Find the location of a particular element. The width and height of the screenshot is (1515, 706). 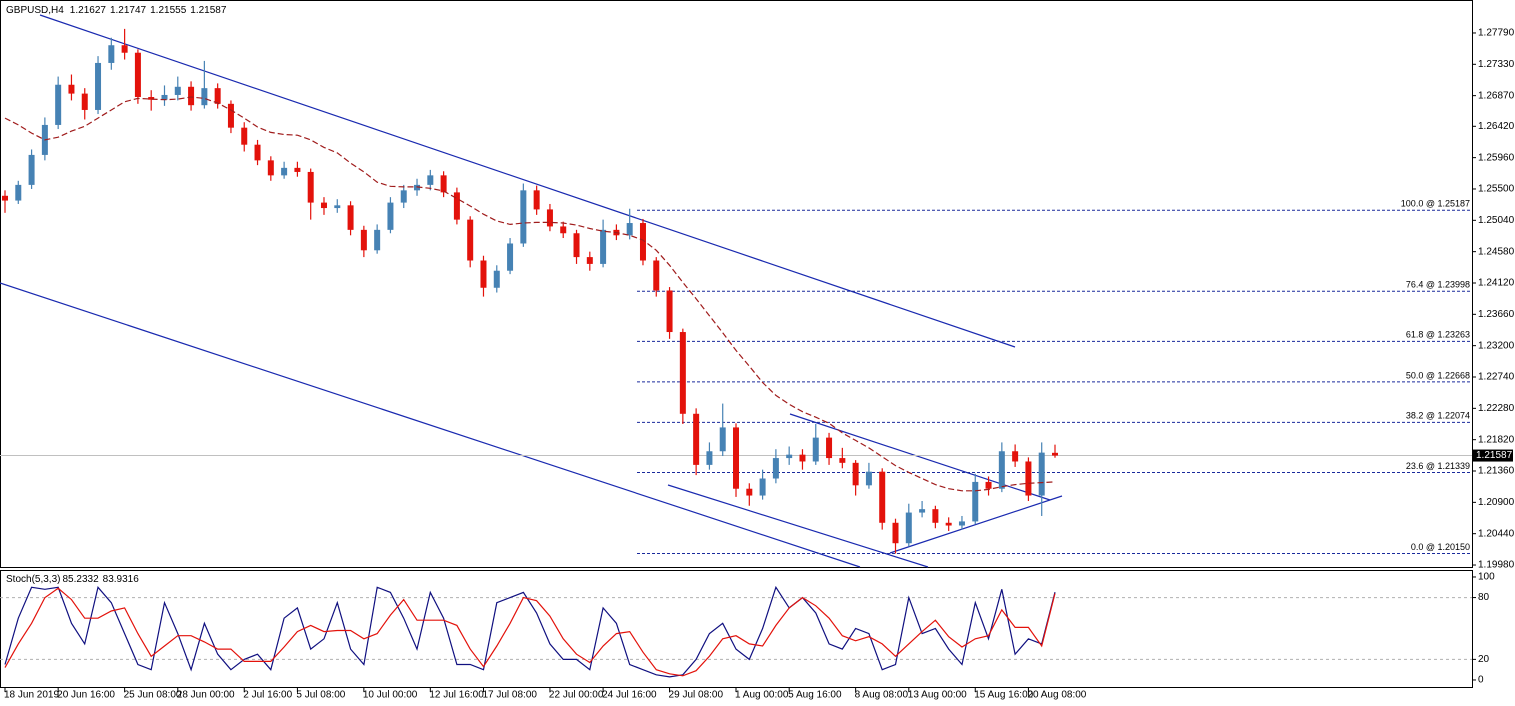

x-tick-label: 15 Aug 16:00 is located at coordinates (1003, 695).